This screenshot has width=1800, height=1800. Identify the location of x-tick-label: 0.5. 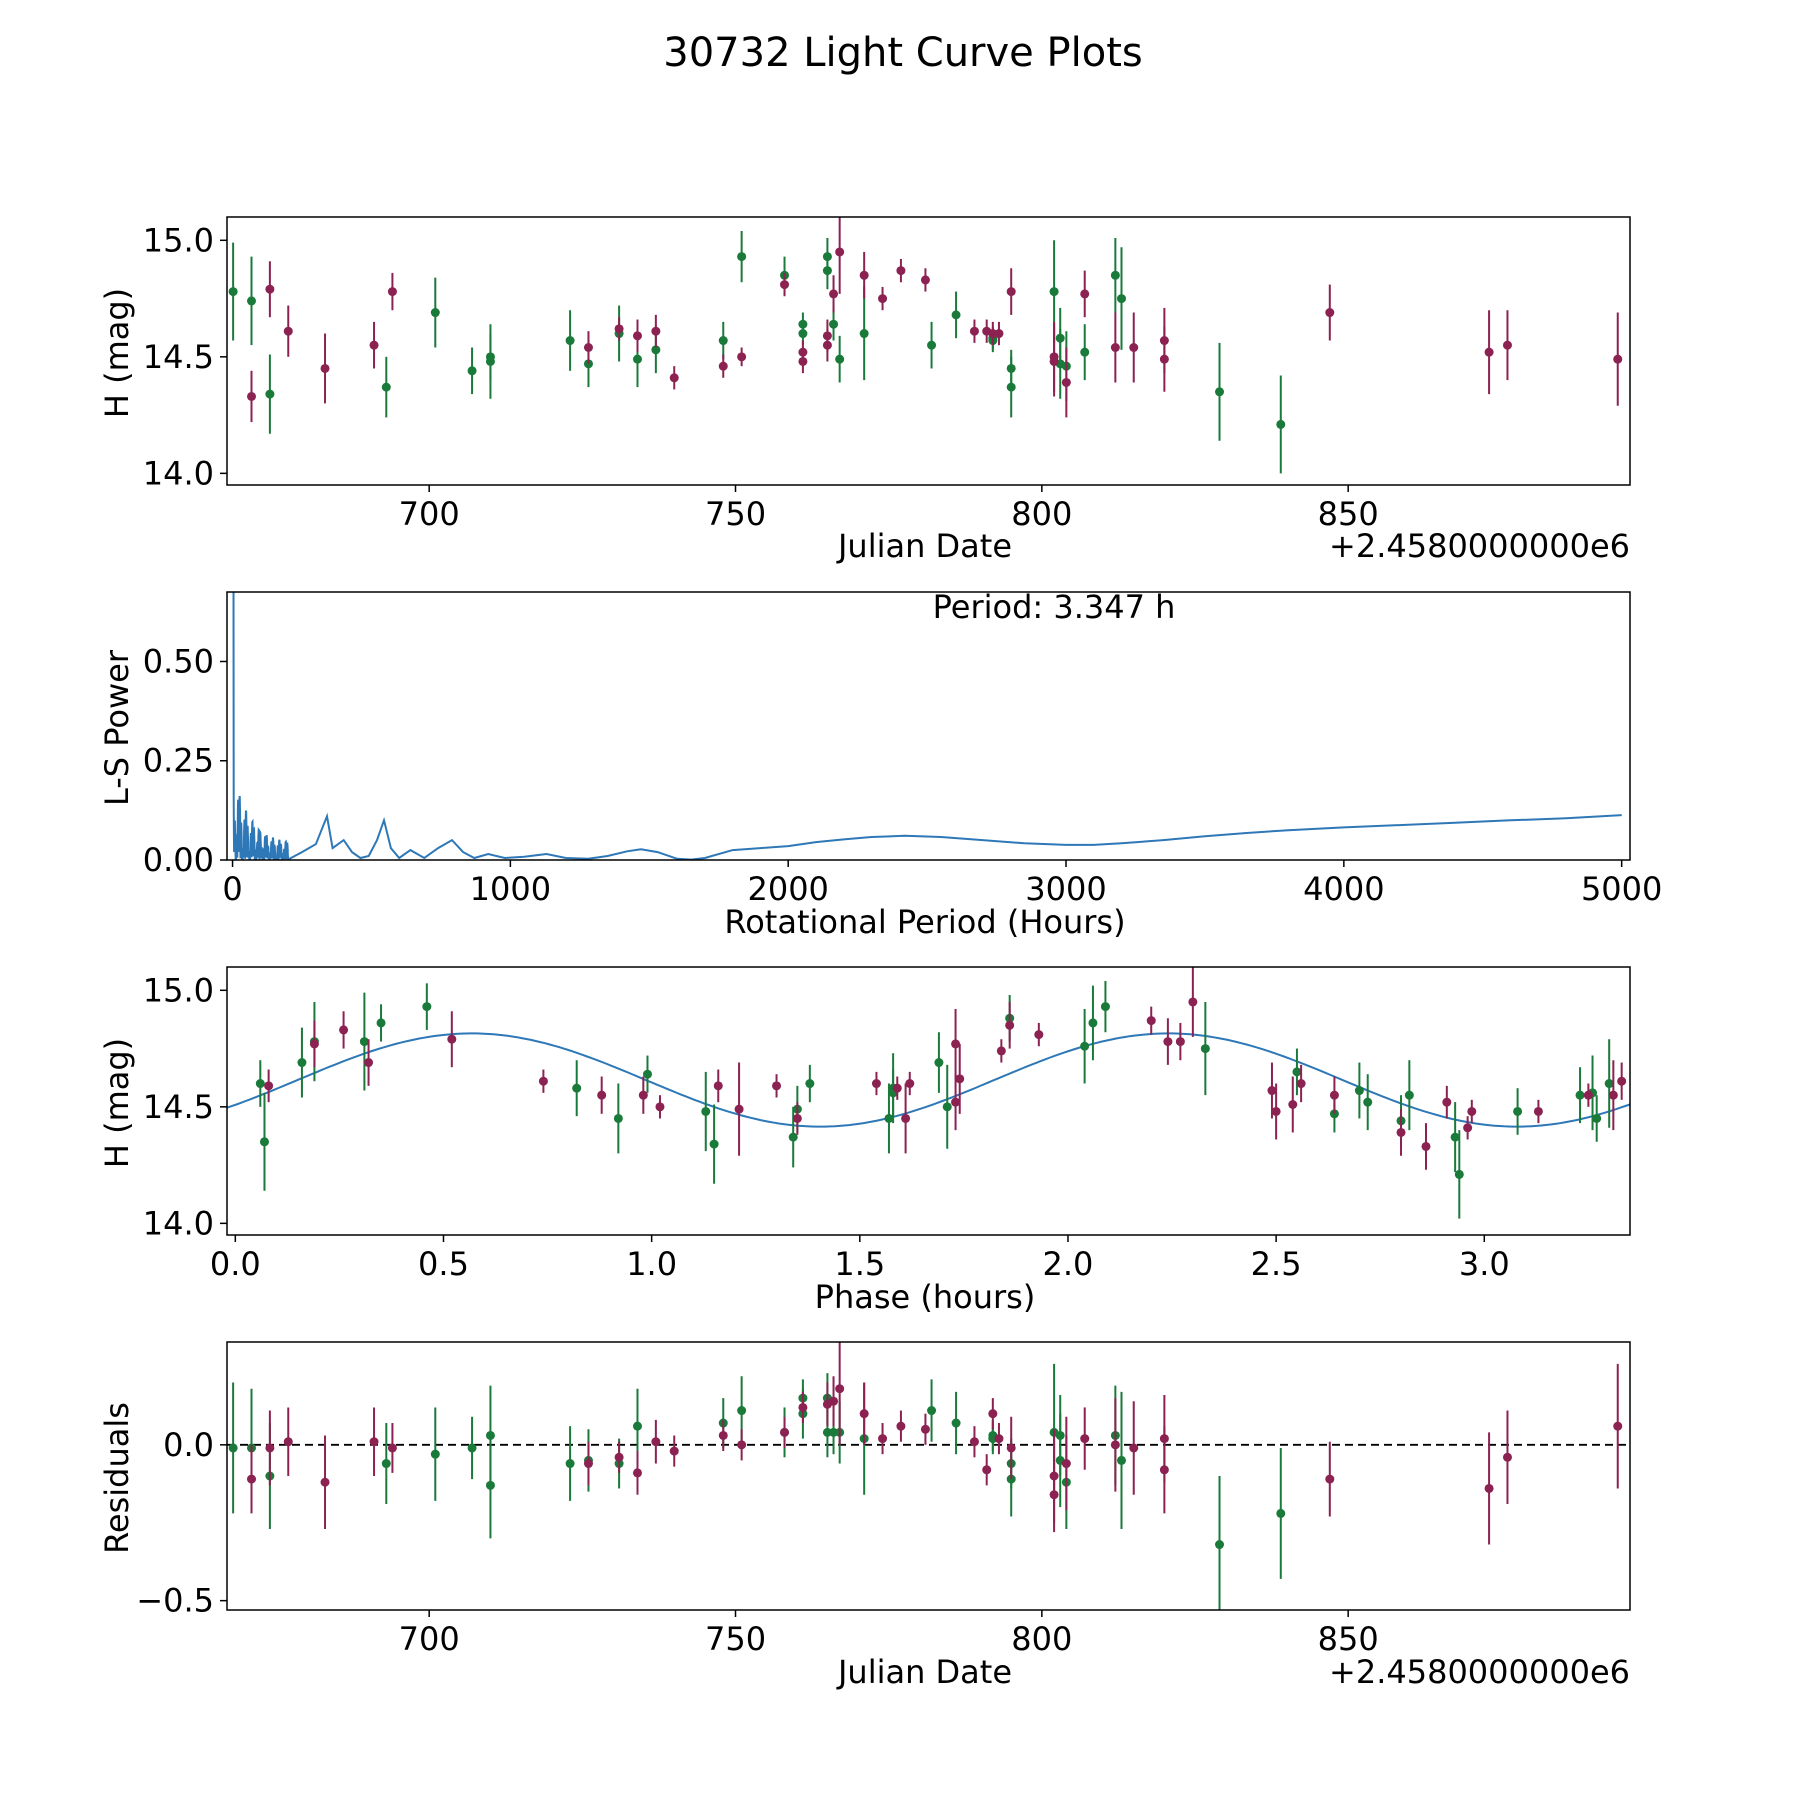
(443, 1264).